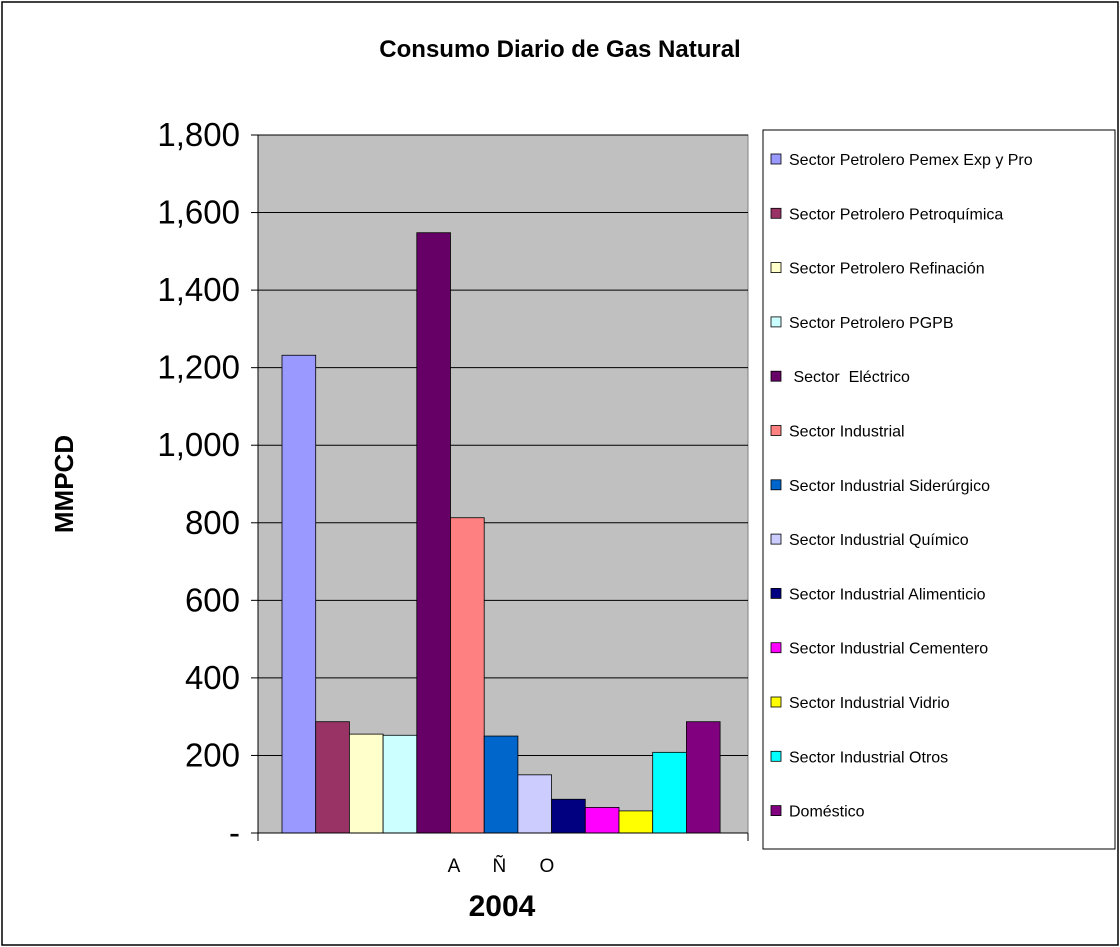 This screenshot has height=947, width=1120. Describe the element at coordinates (212, 677) in the screenshot. I see `y-tick-label: 400` at that location.